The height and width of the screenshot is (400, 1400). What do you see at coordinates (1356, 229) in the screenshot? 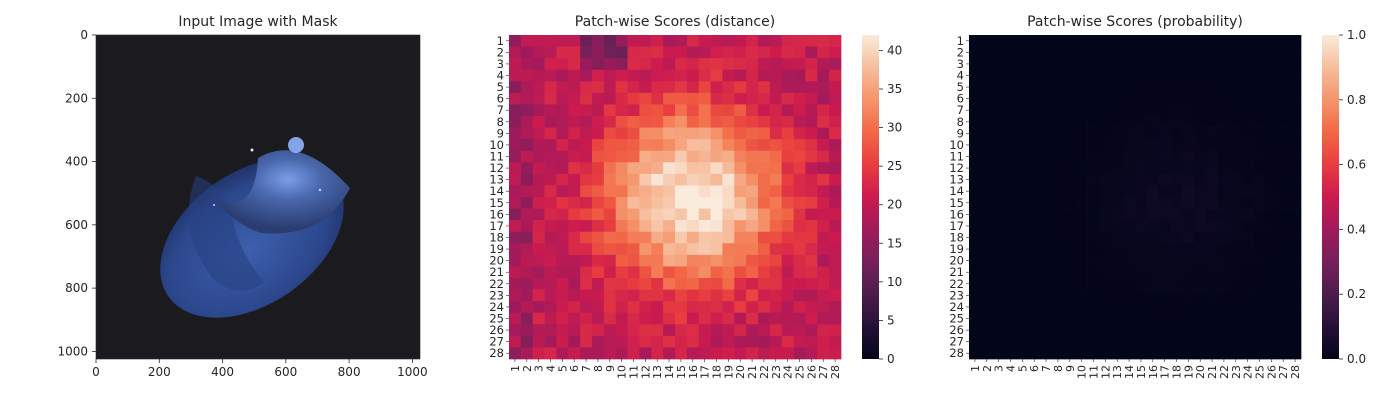
I see `colorbar-tick-label: 0.4` at bounding box center [1356, 229].